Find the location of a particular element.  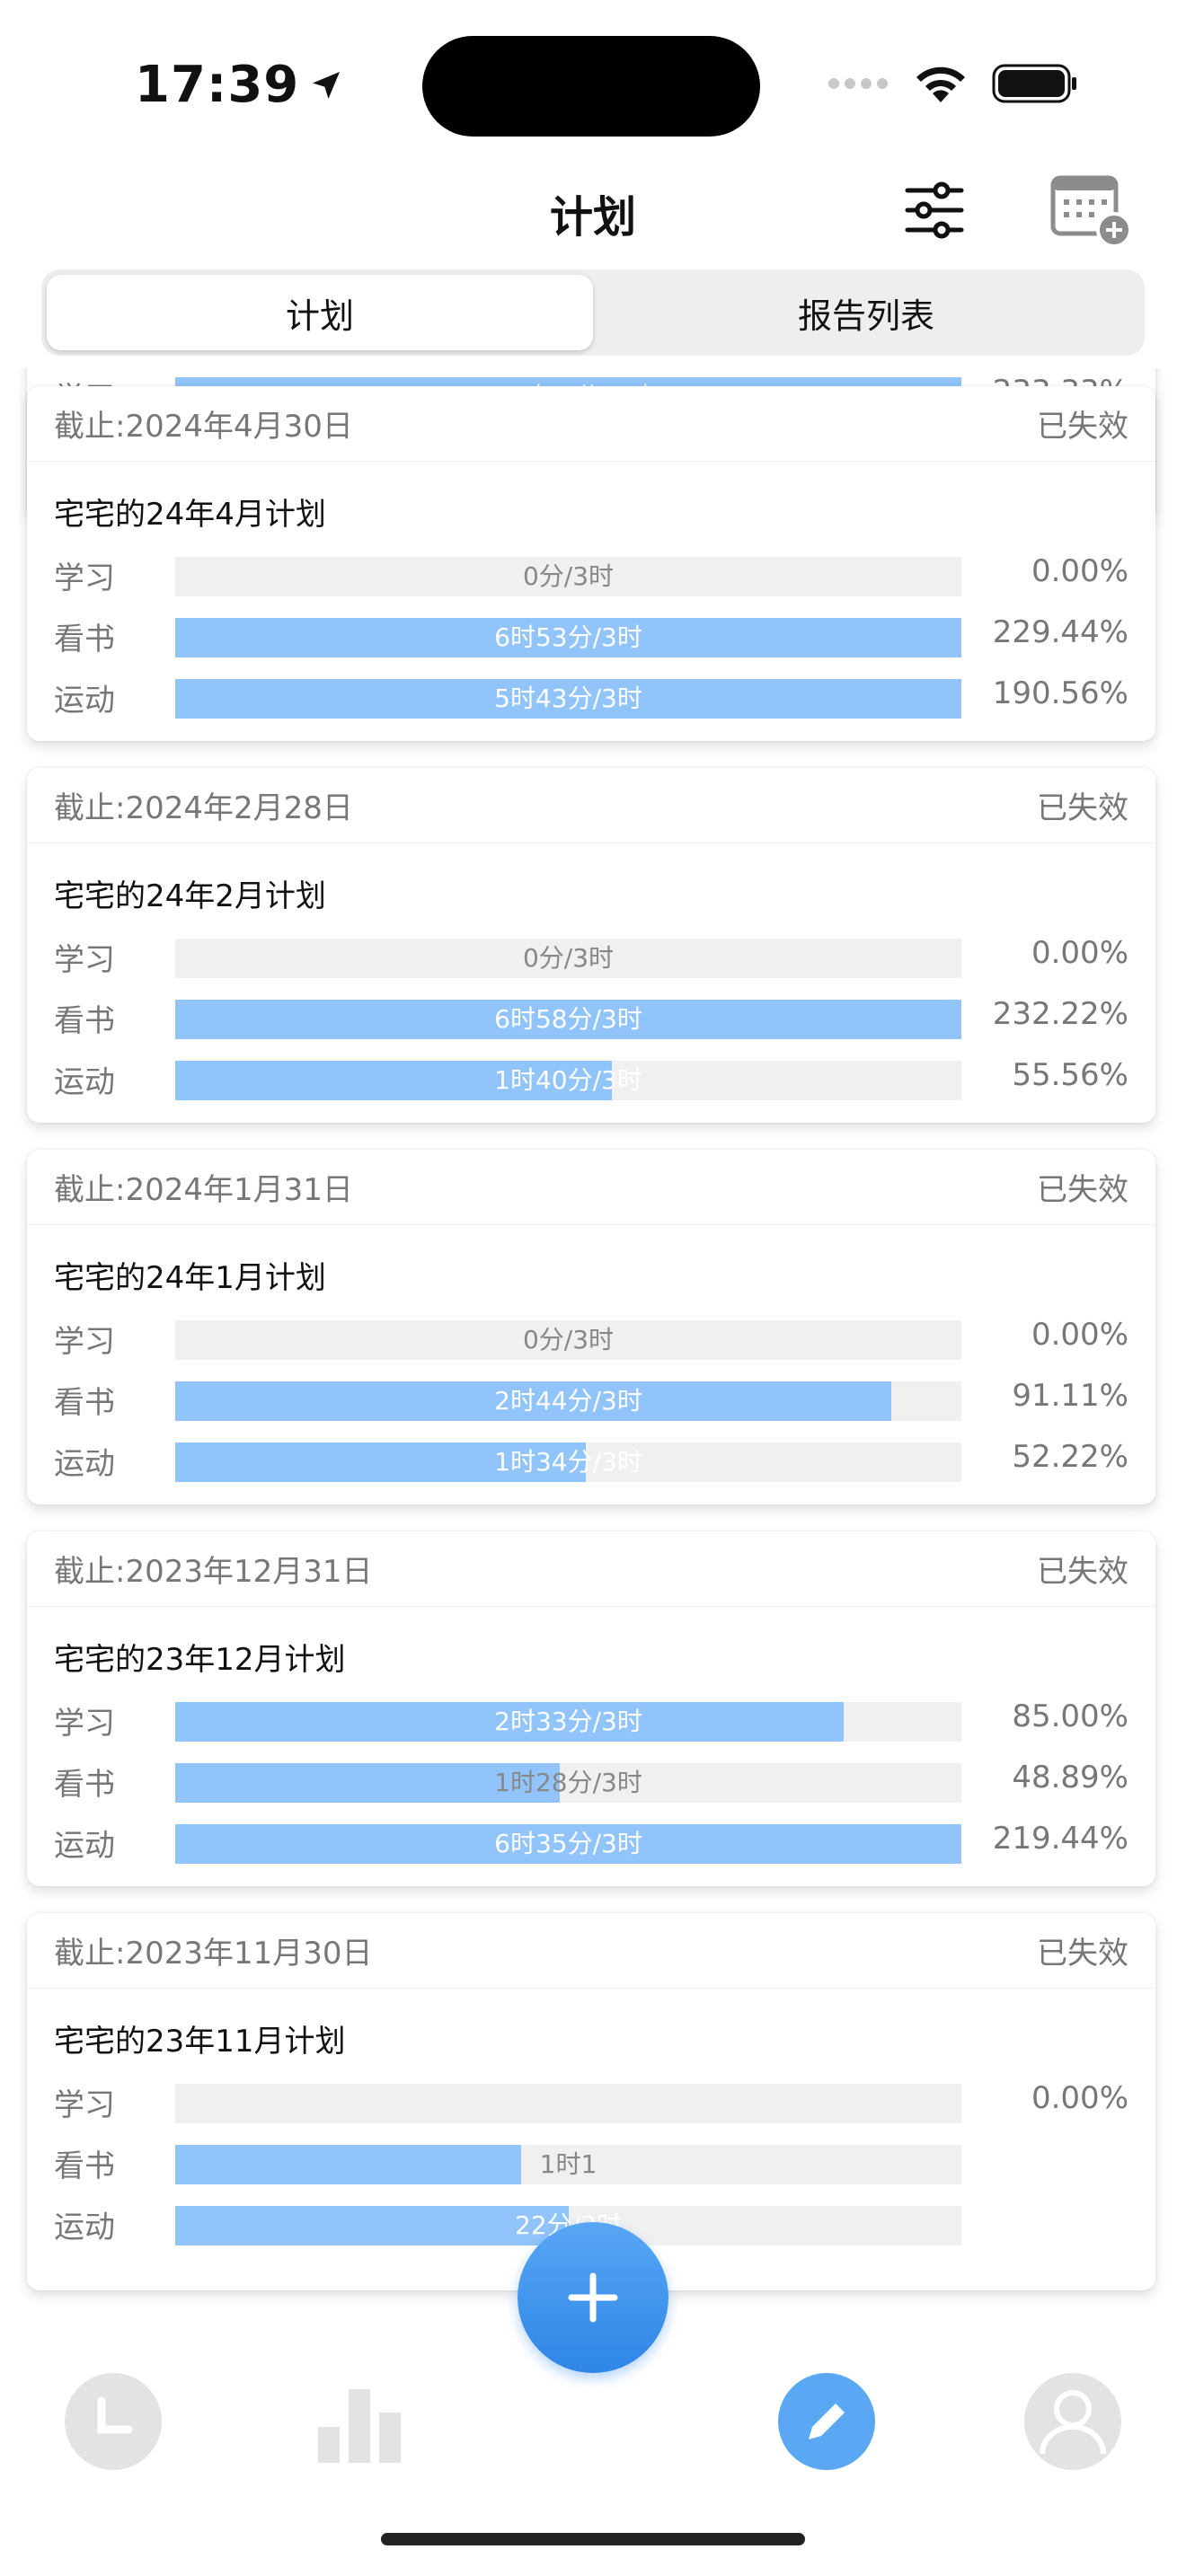

filter-button is located at coordinates (934, 210).